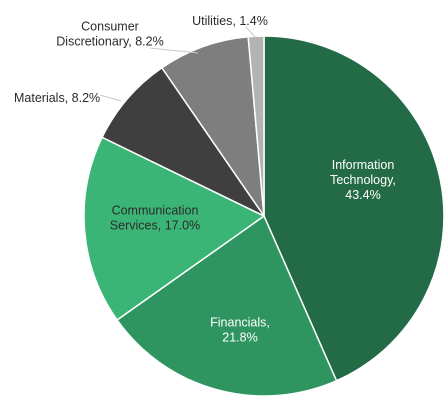 The height and width of the screenshot is (396, 448). What do you see at coordinates (362, 195) in the screenshot?
I see `slice-label-line: 43.4%` at bounding box center [362, 195].